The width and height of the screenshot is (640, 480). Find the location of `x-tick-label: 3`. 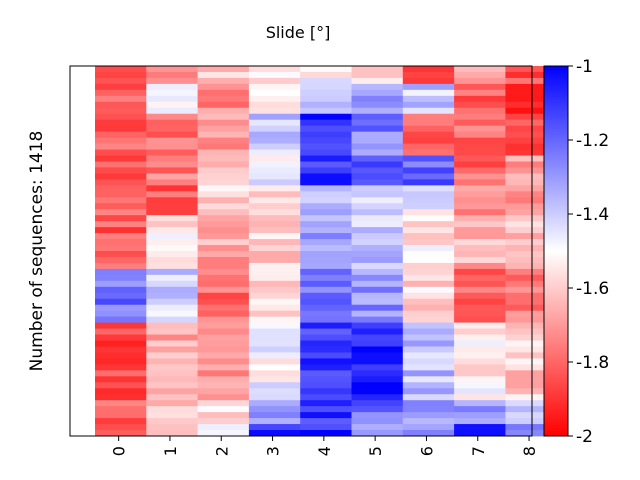

x-tick-label: 3 is located at coordinates (273, 451).